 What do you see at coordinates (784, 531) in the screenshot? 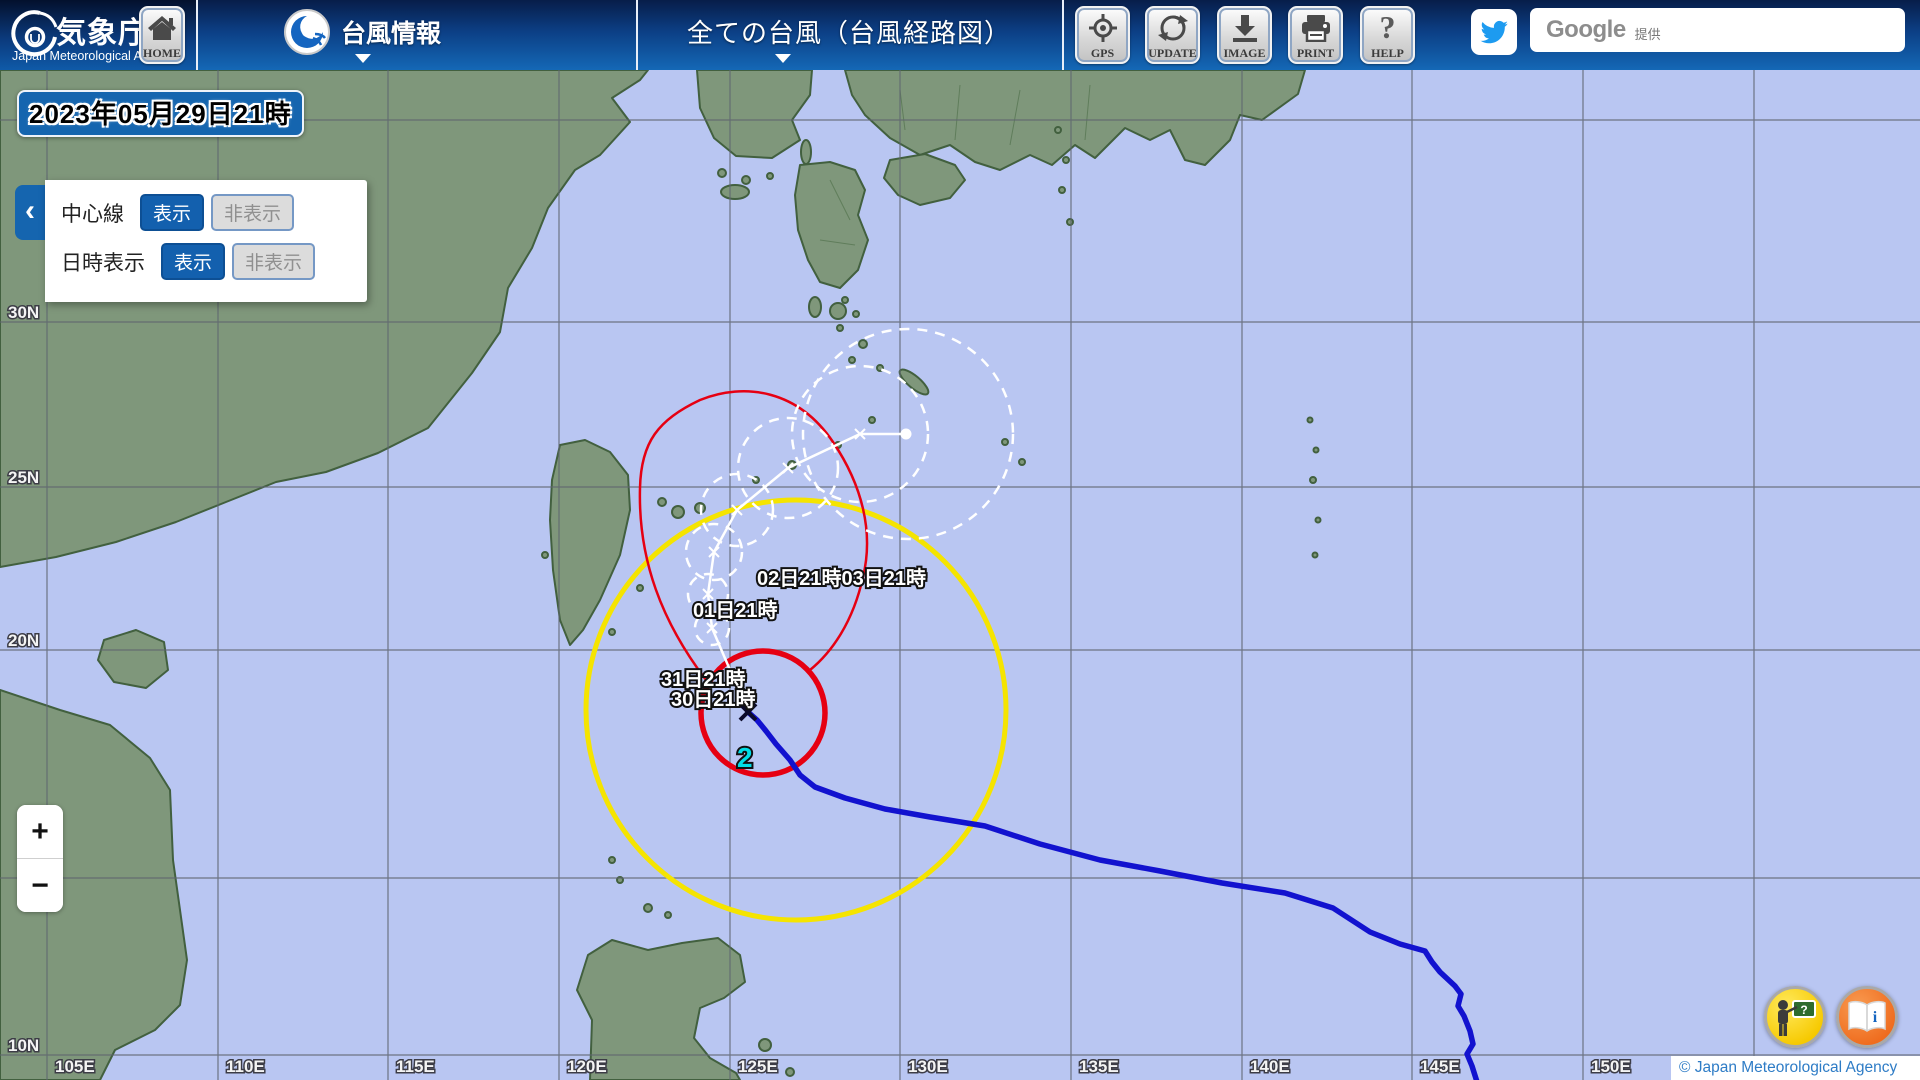
I see `forecast-center-marks` at bounding box center [784, 531].